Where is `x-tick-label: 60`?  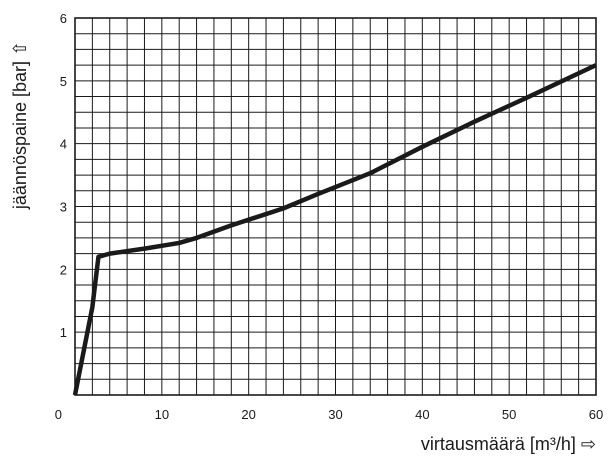
x-tick-label: 60 is located at coordinates (596, 414).